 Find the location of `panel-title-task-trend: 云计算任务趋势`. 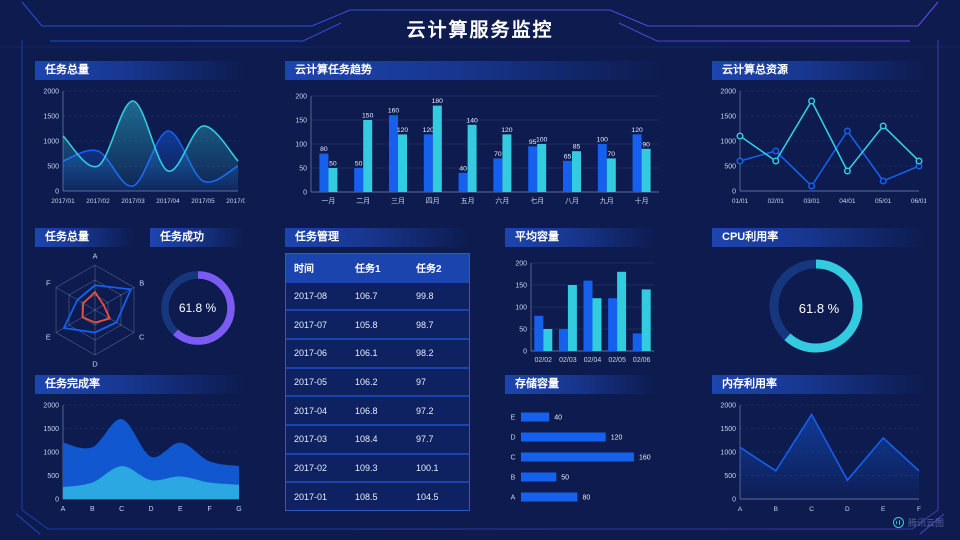

panel-title-task-trend: 云计算任务趋势 is located at coordinates (475, 70).